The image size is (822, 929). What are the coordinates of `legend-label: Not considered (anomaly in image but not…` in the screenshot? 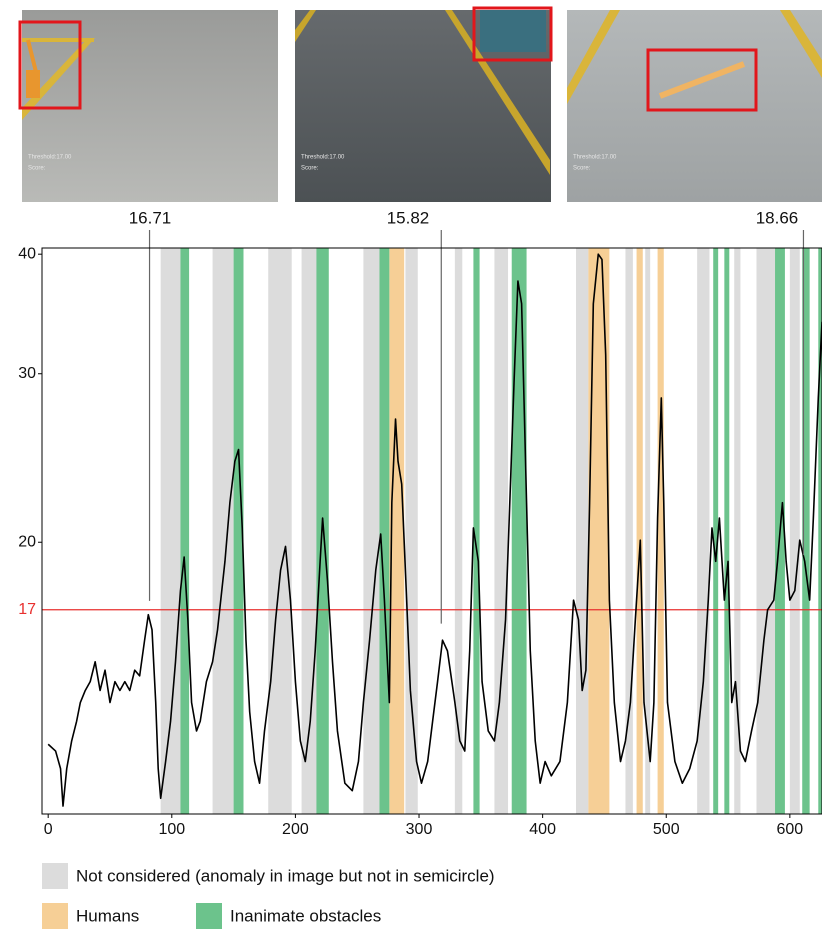 It's located at (285, 875).